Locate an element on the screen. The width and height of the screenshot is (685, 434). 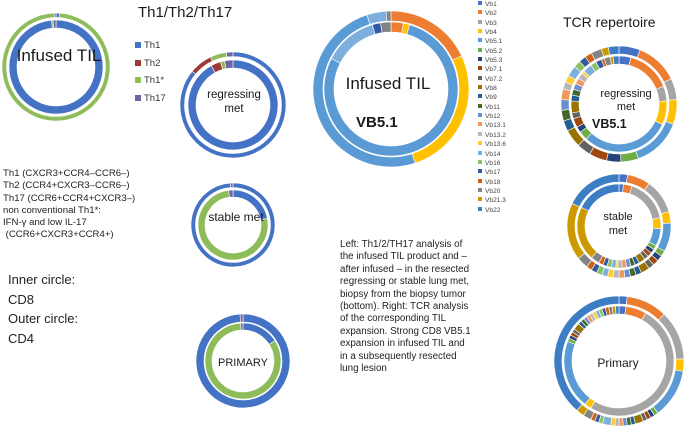
inner-circle-label: Inner circle: is located at coordinates (42, 279).